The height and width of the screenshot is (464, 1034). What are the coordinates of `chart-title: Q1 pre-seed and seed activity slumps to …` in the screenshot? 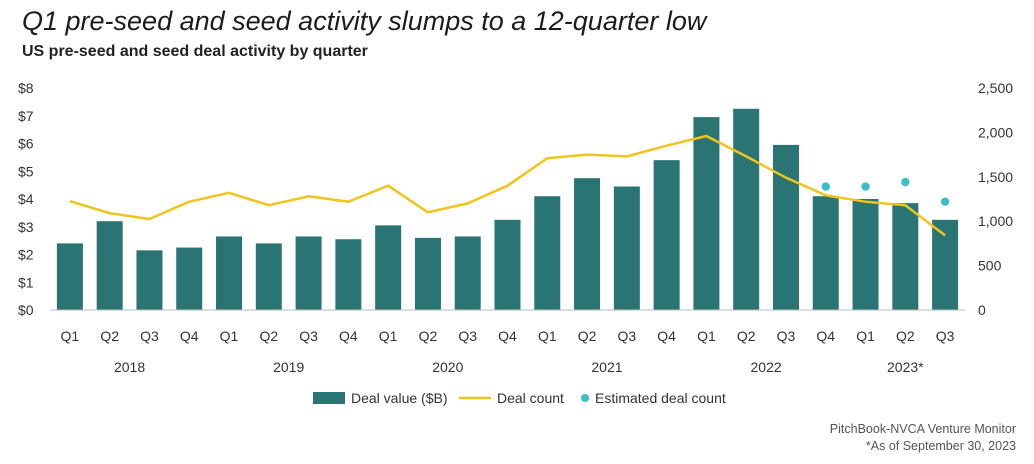 It's located at (364, 21).